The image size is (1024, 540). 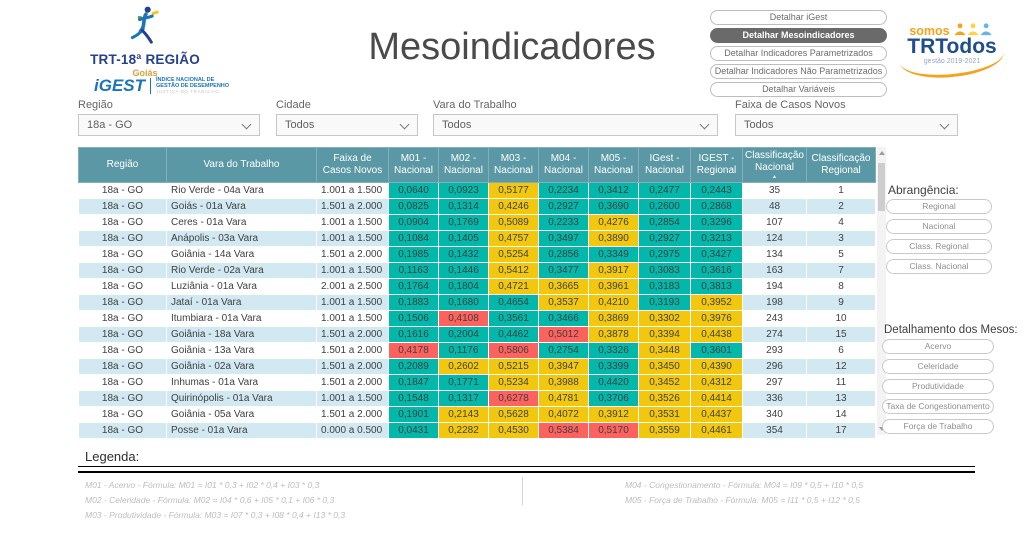 What do you see at coordinates (664, 414) in the screenshot?
I see `cell-igest-nacional: 0,3531` at bounding box center [664, 414].